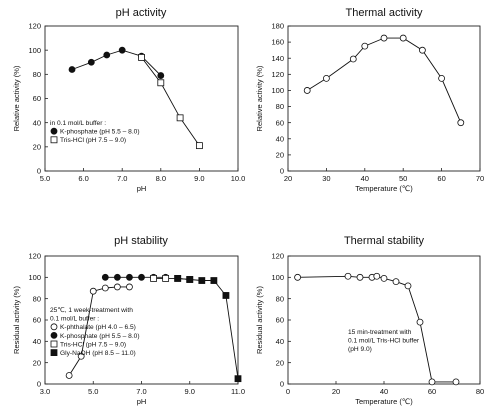  I want to click on annotation-line: 0.1 mol/L Tris-HCl buffer, so click(384, 341).